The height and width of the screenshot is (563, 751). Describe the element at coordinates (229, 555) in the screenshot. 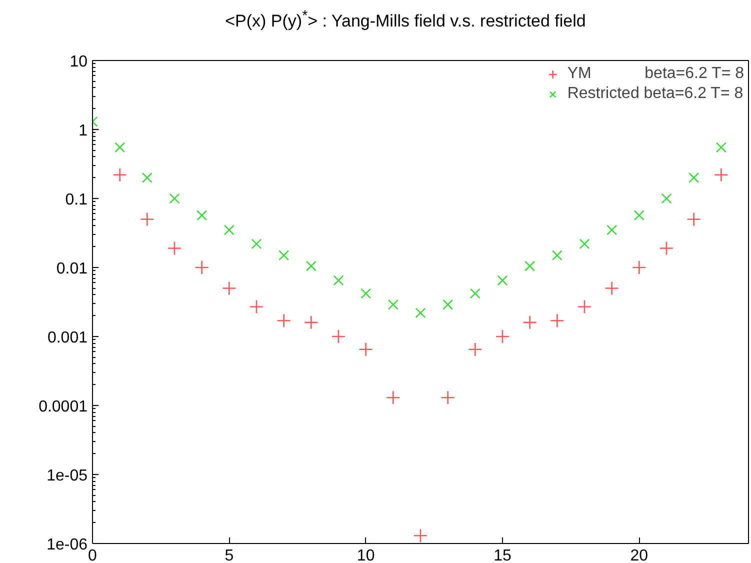

I see `x-tick-label: 5` at that location.